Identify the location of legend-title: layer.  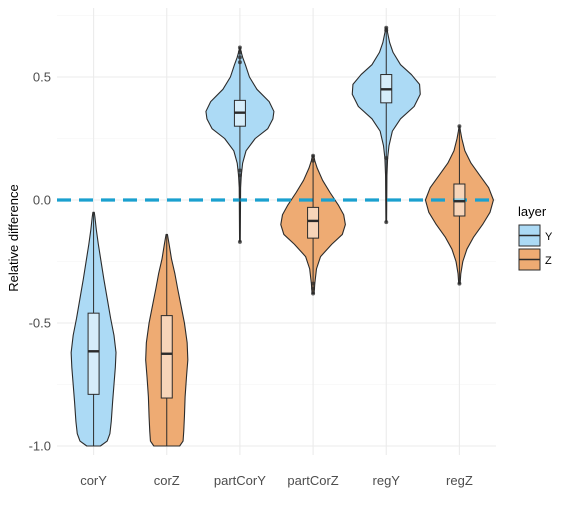
(532, 211).